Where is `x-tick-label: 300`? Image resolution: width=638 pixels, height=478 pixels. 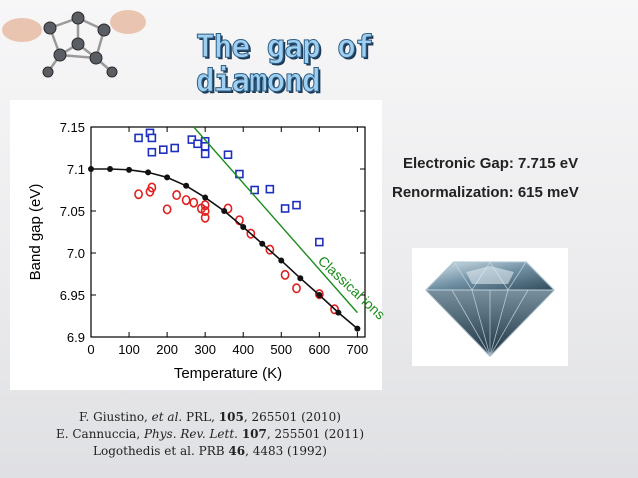 x-tick-label: 300 is located at coordinates (205, 349).